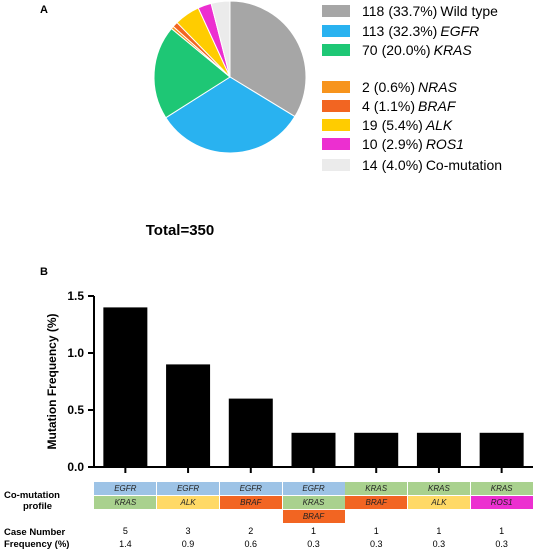 The image size is (550, 550). What do you see at coordinates (402, 165) in the screenshot?
I see `legend-percent: (4.0%)` at bounding box center [402, 165].